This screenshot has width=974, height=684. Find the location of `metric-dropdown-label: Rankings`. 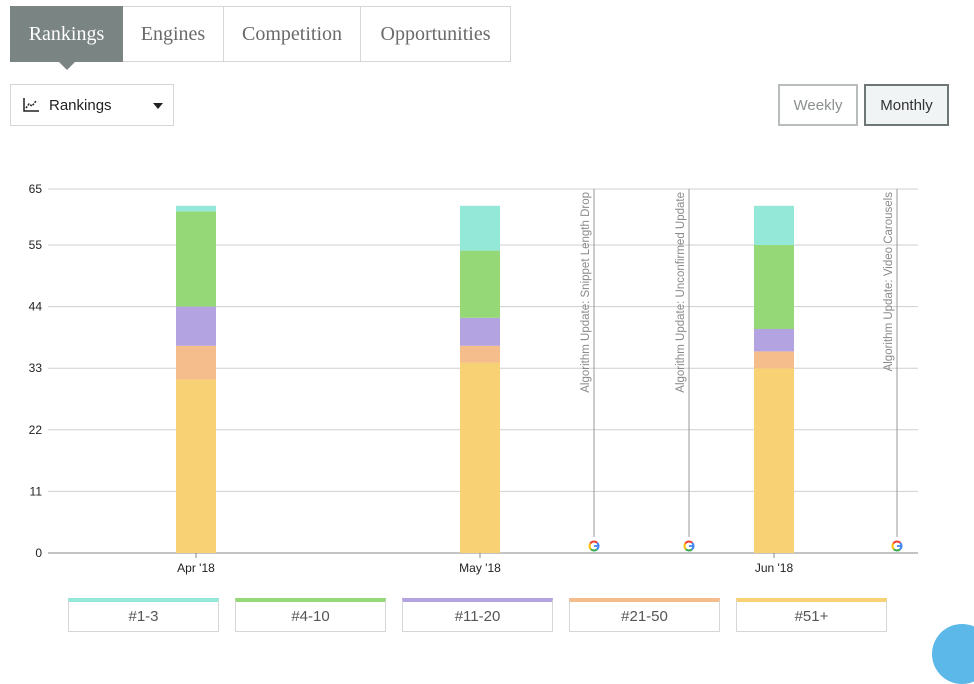

metric-dropdown-label: Rankings is located at coordinates (80, 105).